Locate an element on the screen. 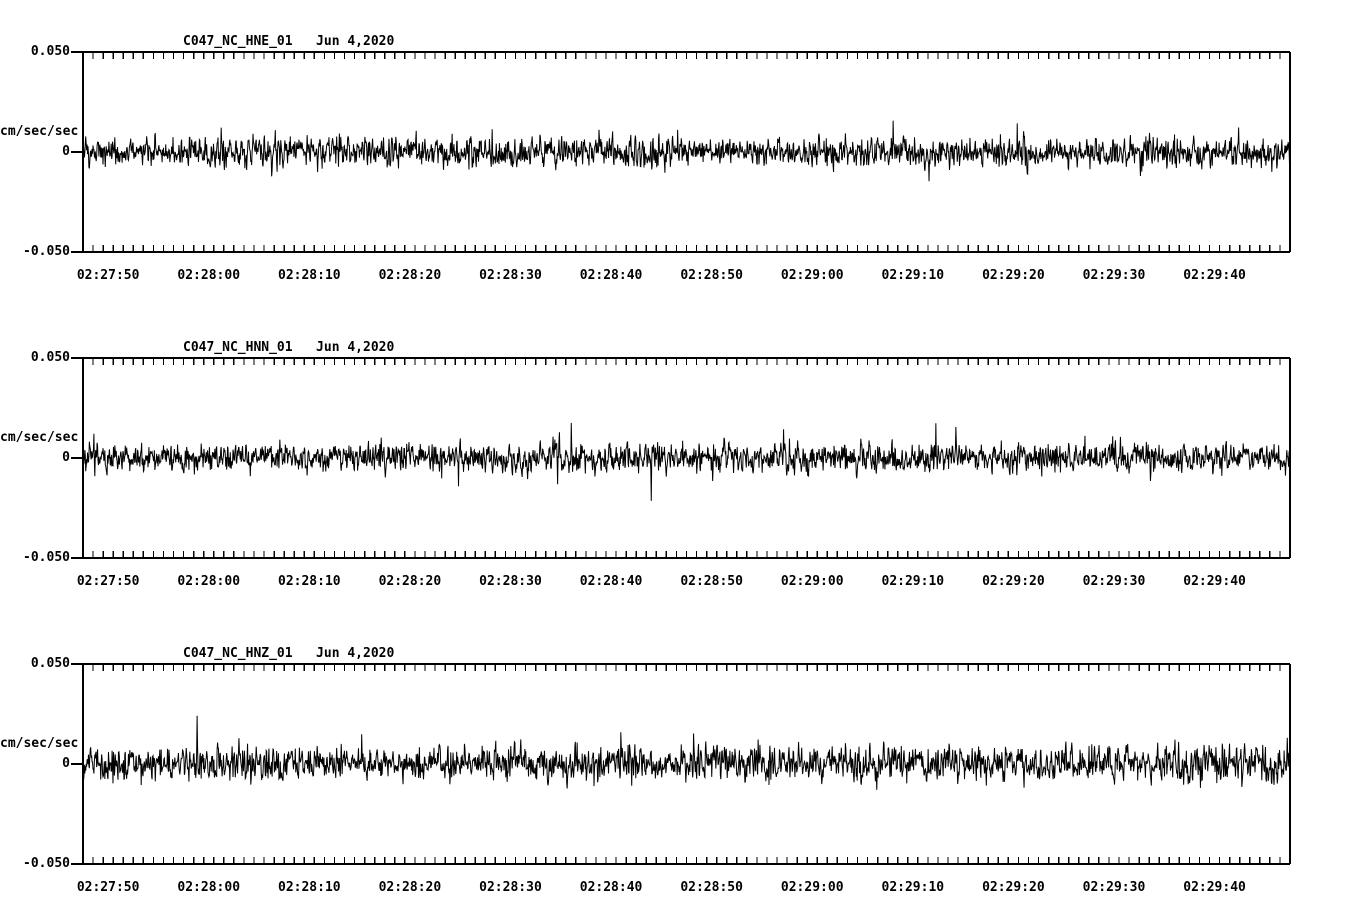 This screenshot has width=1358, height=924. y-axis-unit-label-hne: cm/sec/sec is located at coordinates (39, 131).